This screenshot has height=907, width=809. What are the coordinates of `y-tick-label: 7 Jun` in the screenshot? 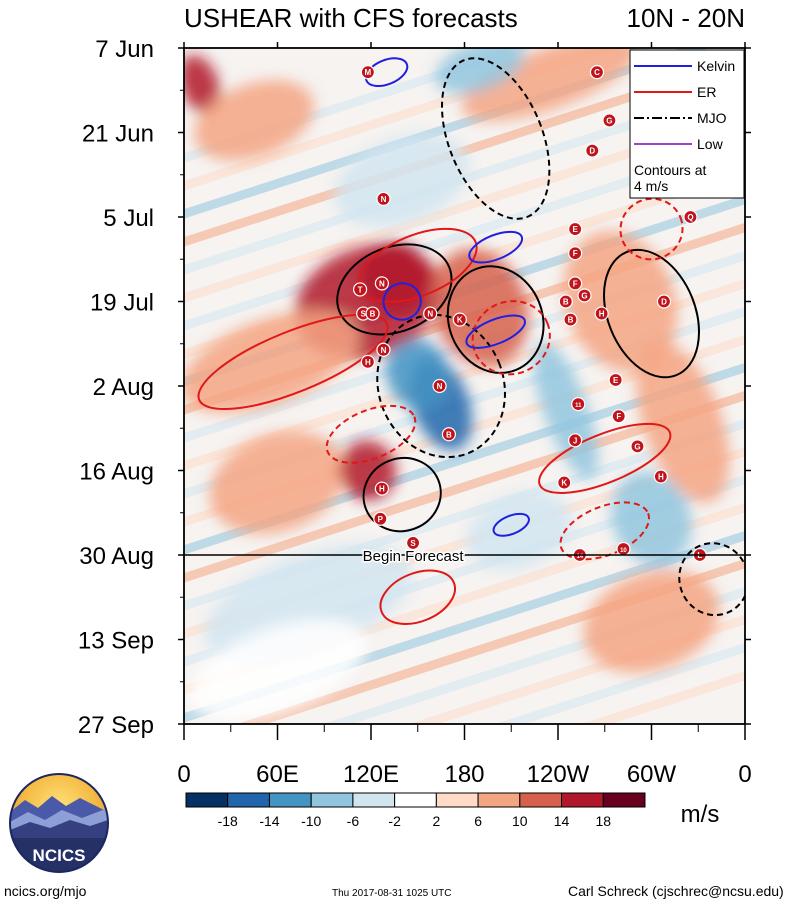 It's located at (124, 49).